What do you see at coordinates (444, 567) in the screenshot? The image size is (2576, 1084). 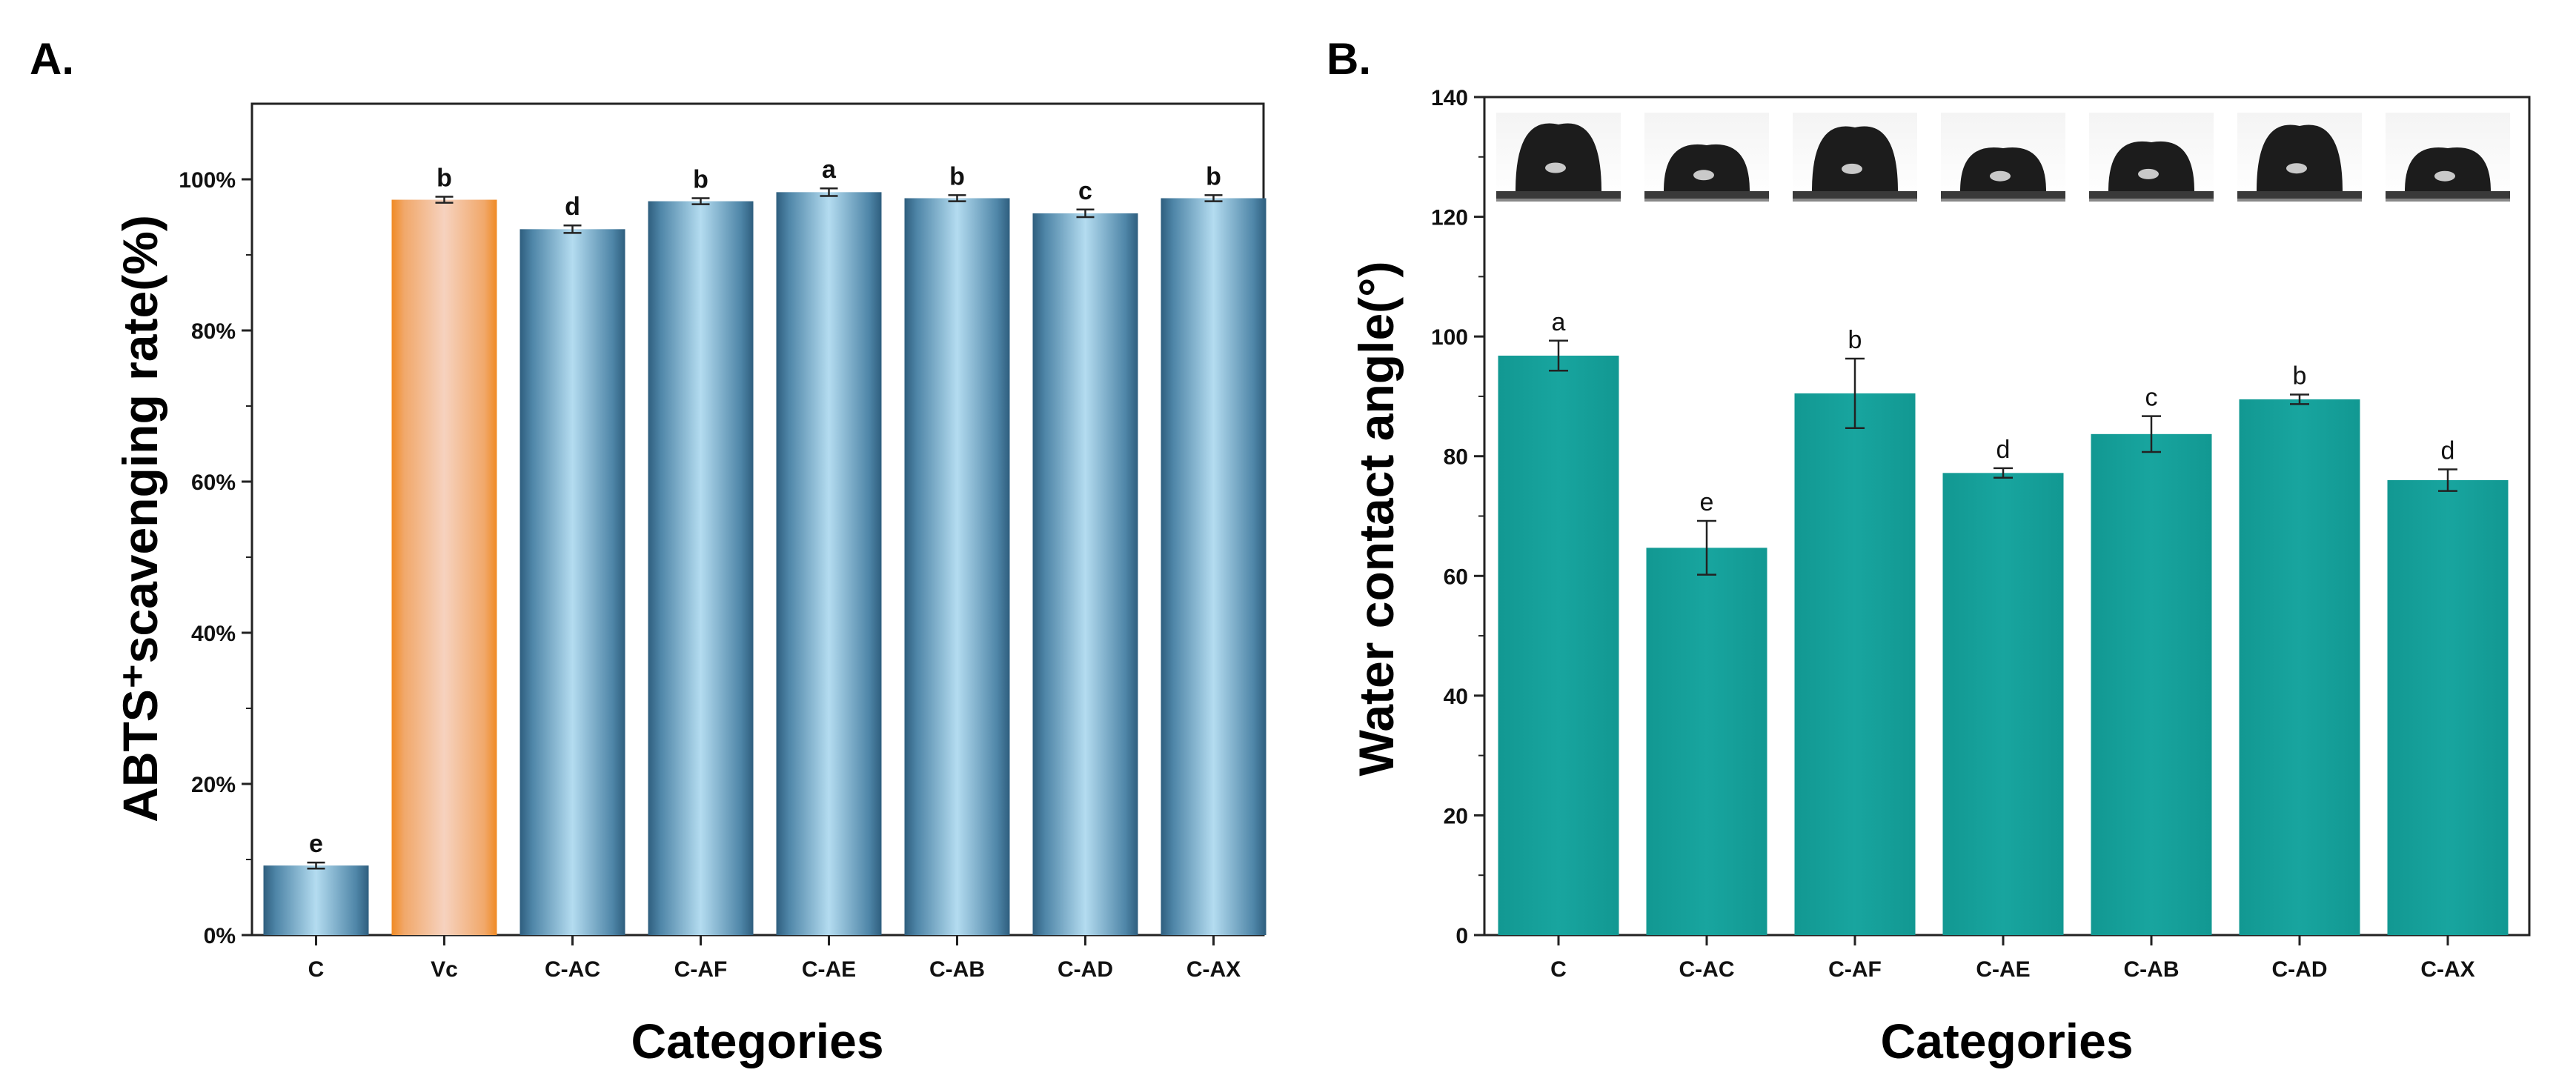 I see `bar-vc` at bounding box center [444, 567].